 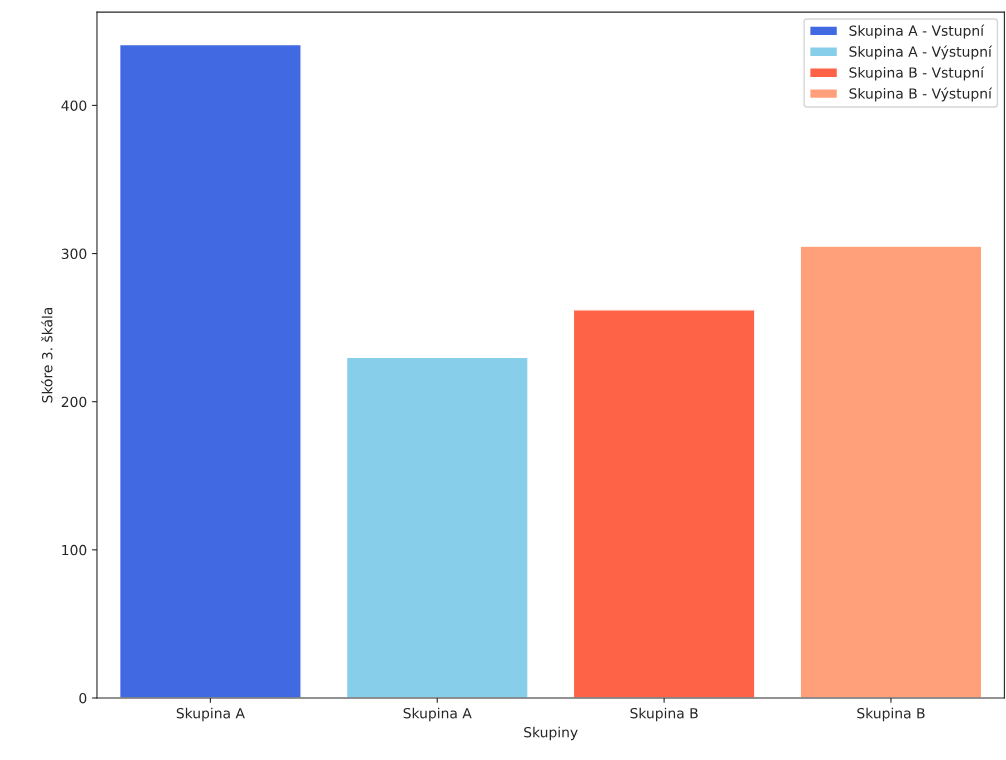 What do you see at coordinates (47, 355) in the screenshot?
I see `y-axis-title: Skóre 3. škála` at bounding box center [47, 355].